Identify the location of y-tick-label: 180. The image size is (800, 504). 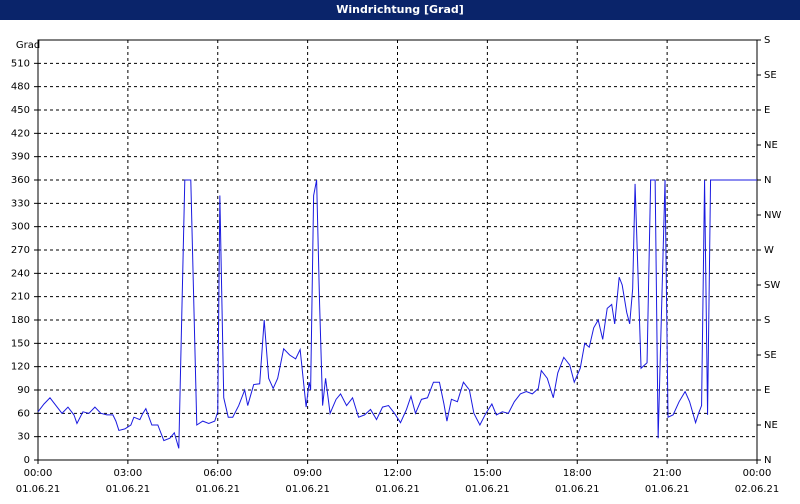
(20, 320).